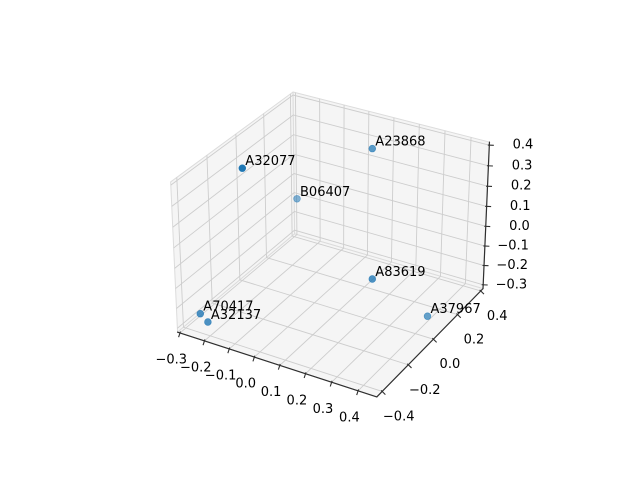 The height and width of the screenshot is (480, 640). What do you see at coordinates (474, 340) in the screenshot?
I see `y-tick-label: 0.2` at bounding box center [474, 340].